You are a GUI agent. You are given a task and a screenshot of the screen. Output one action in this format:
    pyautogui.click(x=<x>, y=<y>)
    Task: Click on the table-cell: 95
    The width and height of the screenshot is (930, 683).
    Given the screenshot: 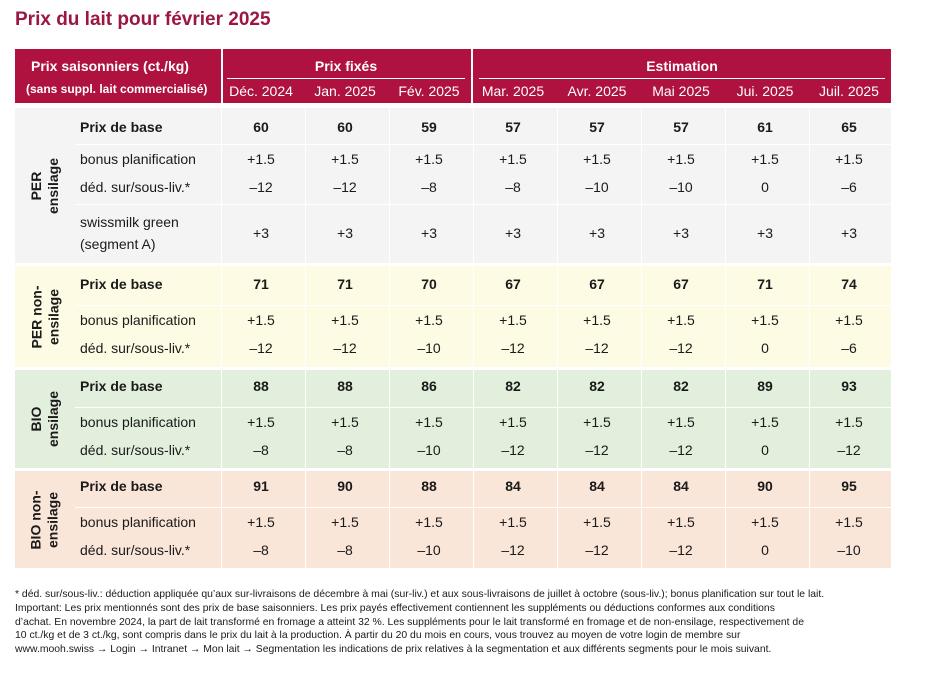 What is the action you would take?
    pyautogui.click(x=849, y=486)
    